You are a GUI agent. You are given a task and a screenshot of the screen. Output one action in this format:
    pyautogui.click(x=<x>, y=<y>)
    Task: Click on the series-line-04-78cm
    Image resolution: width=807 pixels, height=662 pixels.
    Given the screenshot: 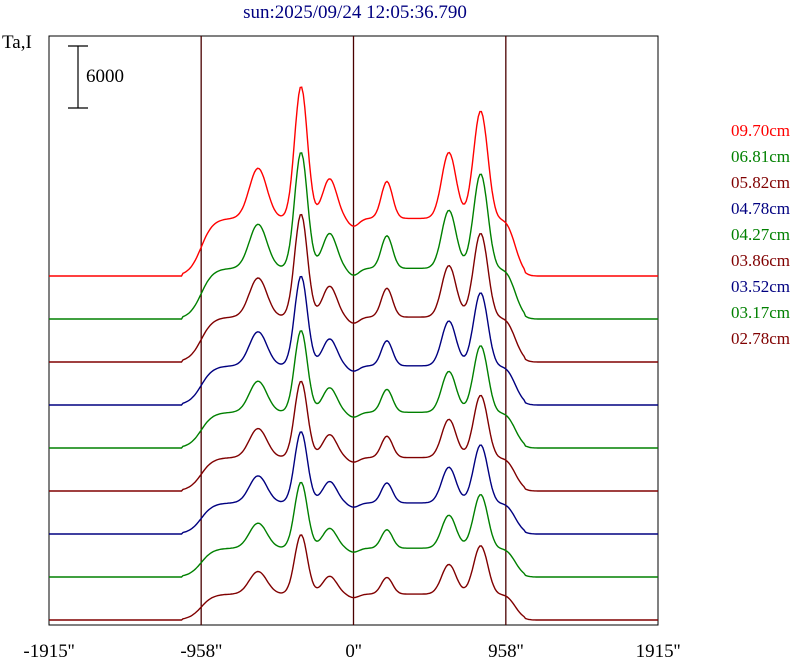 What is the action you would take?
    pyautogui.click(x=353, y=340)
    